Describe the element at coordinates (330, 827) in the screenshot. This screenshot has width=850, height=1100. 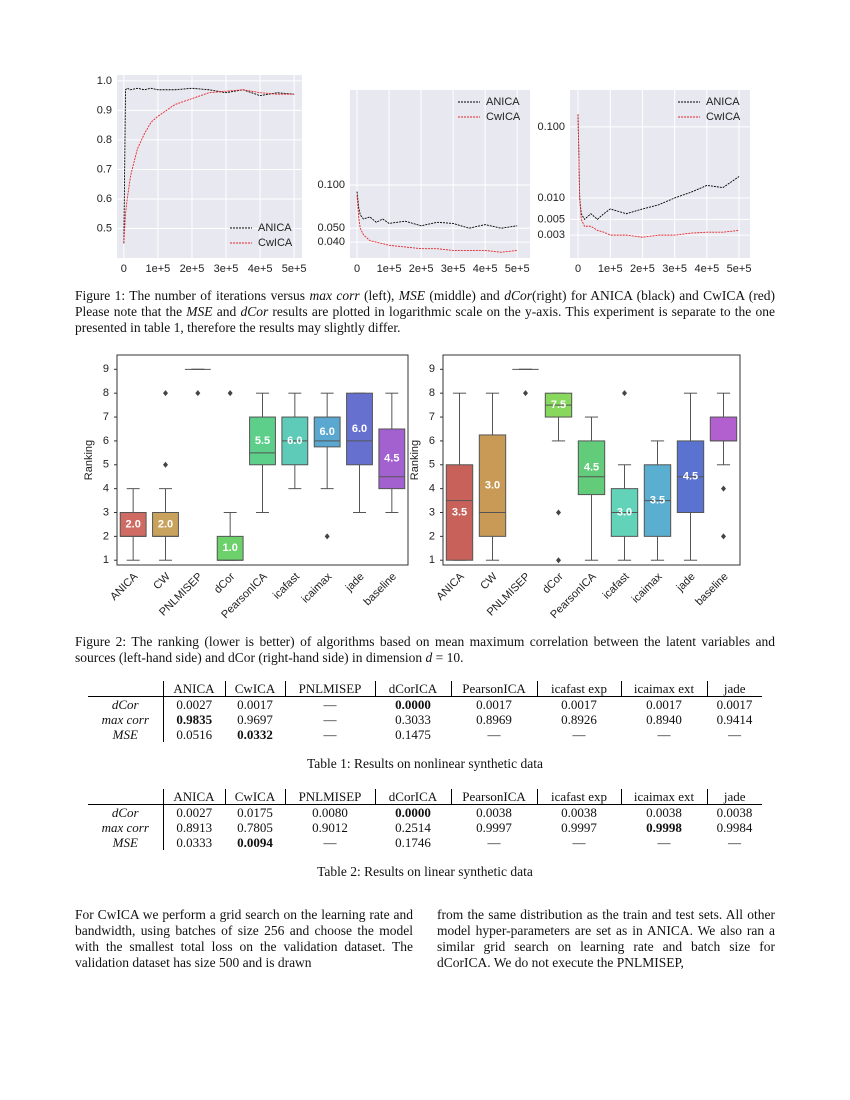
I see `cell: 0.9012` at that location.